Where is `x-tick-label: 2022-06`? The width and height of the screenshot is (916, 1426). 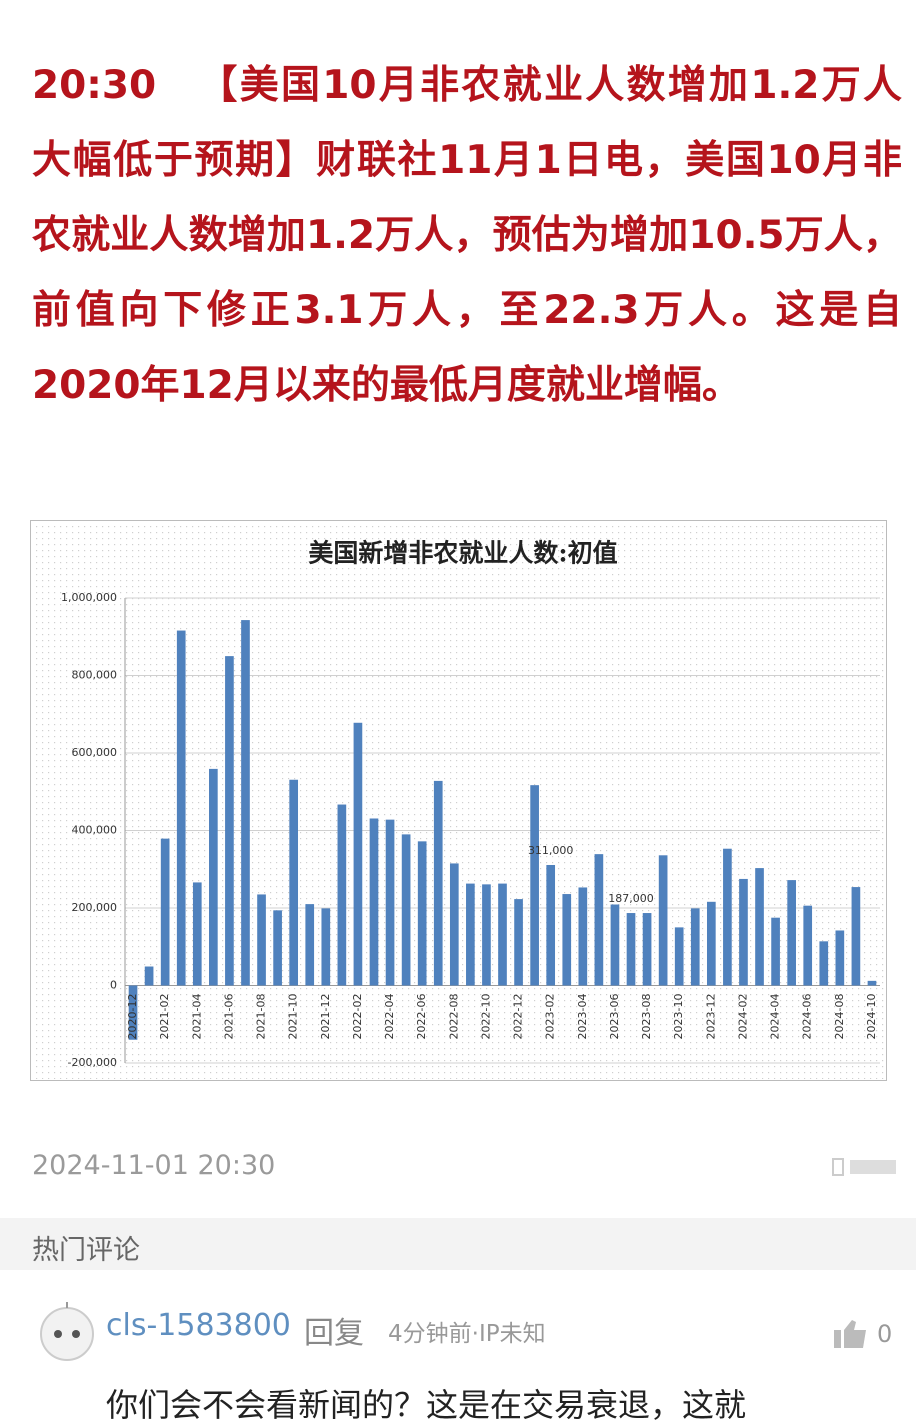 x-tick-label: 2022-06 is located at coordinates (421, 1017).